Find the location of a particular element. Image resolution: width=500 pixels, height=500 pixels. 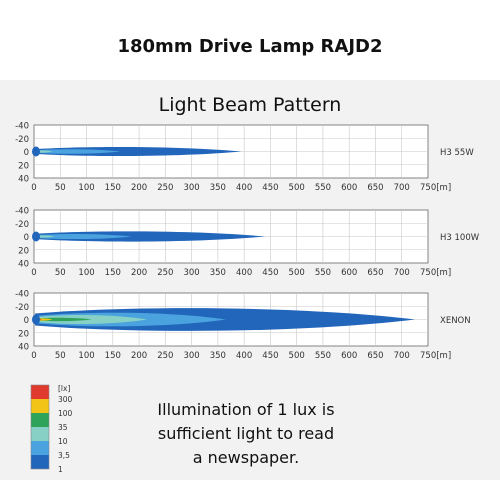

legend-label: 3,5 is located at coordinates (64, 455).